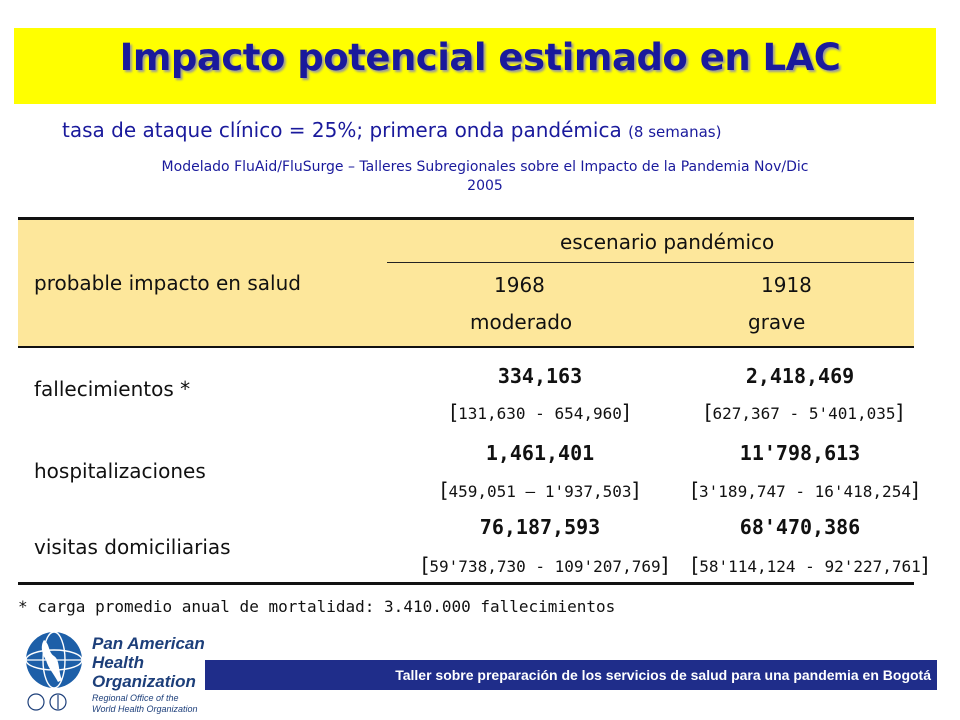  I want to click on range-hosp-1918: [3'189,747 - 16'418,254], so click(805, 490).